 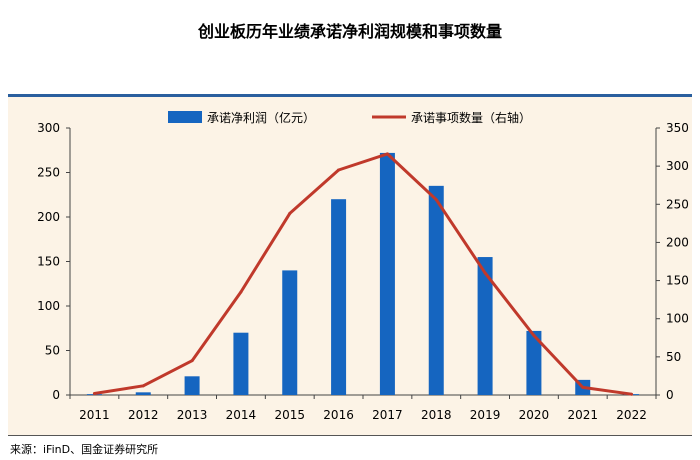 What do you see at coordinates (677, 204) in the screenshot?
I see `right-tick-label: 250` at bounding box center [677, 204].